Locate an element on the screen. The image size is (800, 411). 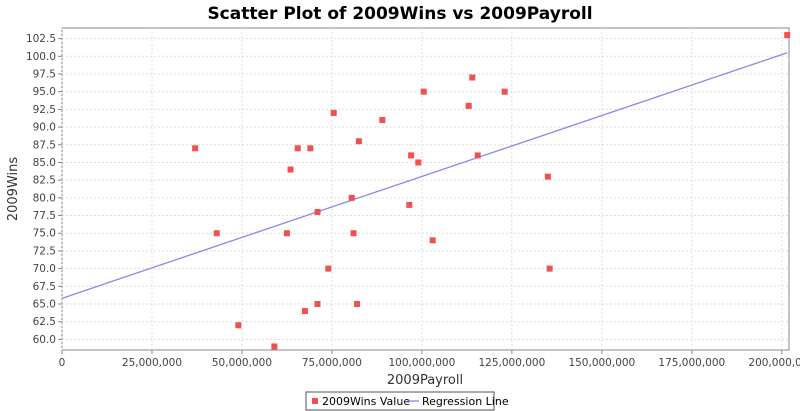
x-tick-label: 50,000,000 is located at coordinates (242, 363).